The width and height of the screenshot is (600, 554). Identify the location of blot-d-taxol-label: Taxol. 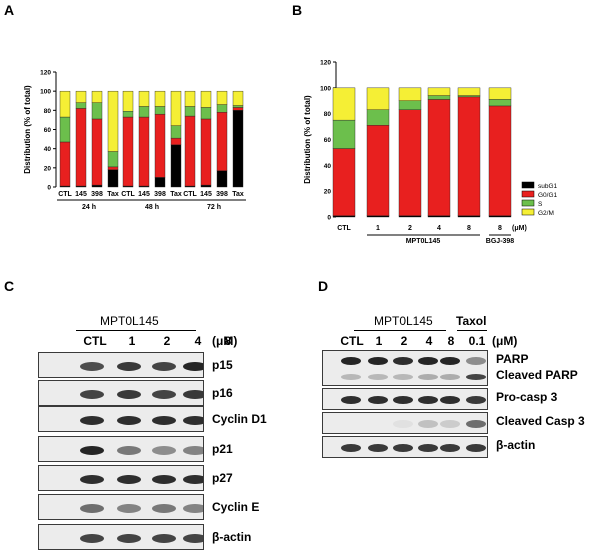
(471, 321).